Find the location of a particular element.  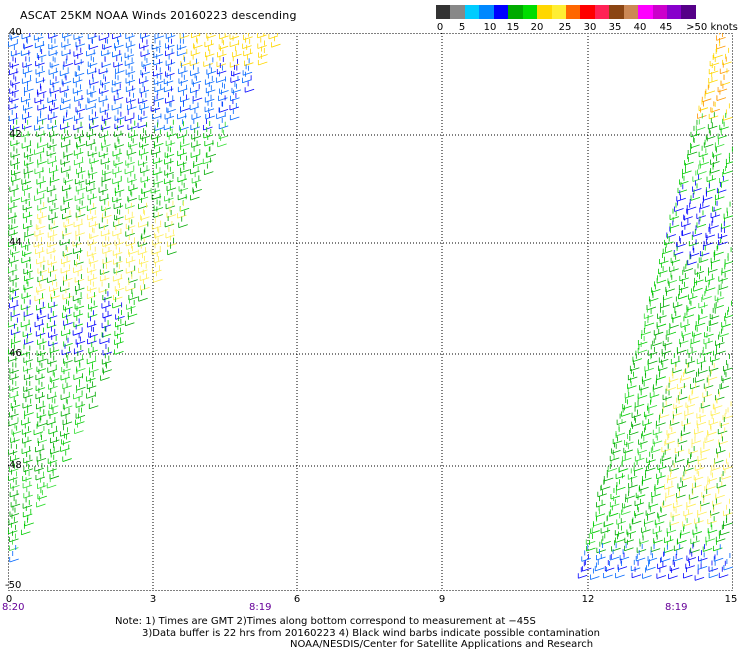

longitude-label: 9 is located at coordinates (442, 599).